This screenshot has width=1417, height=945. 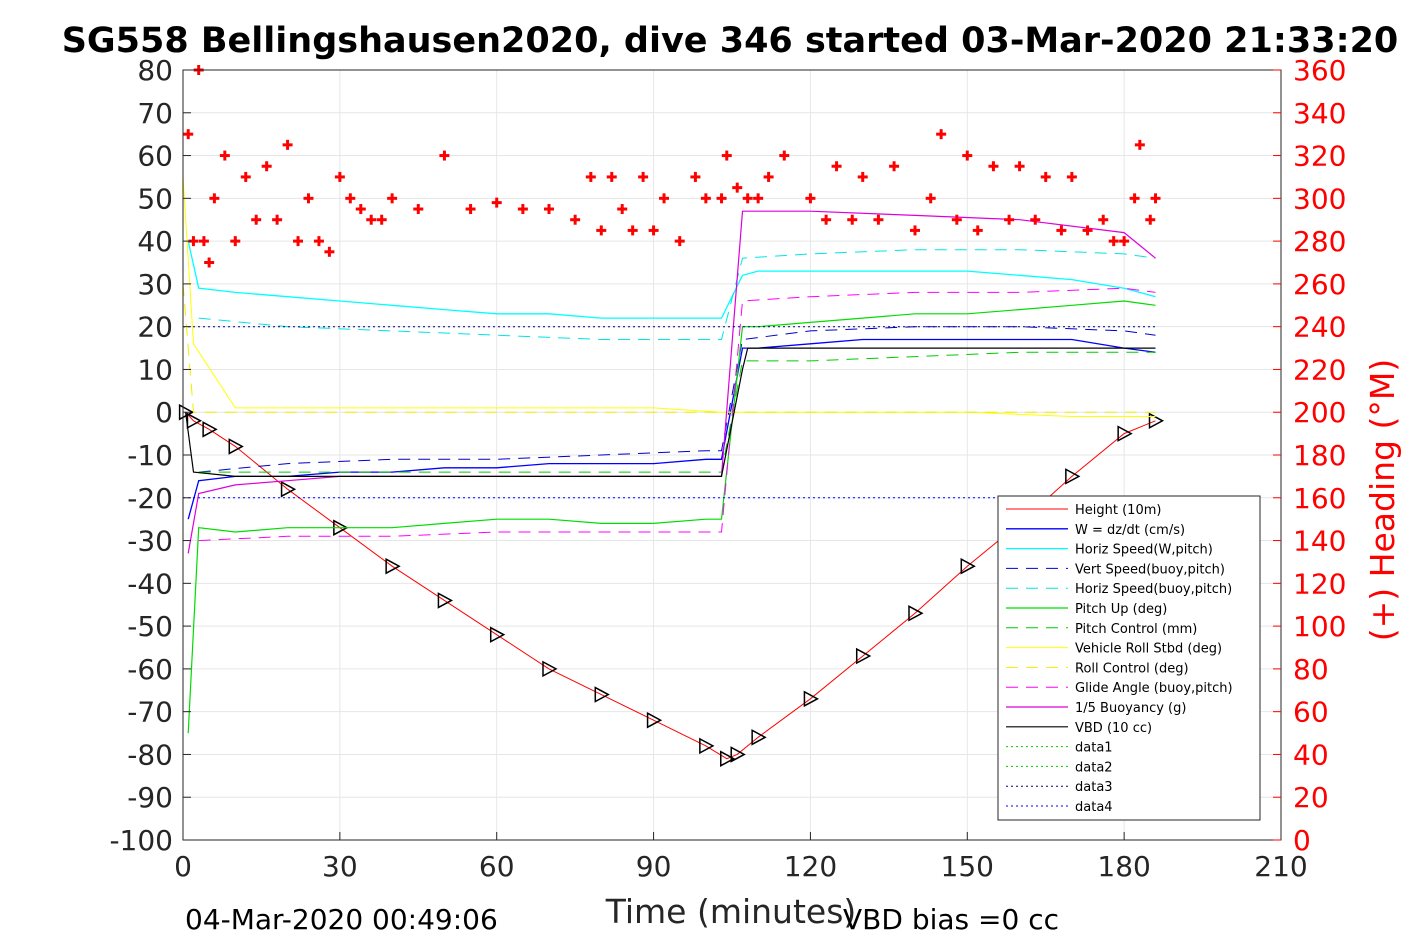 I want to click on y-tick-label-right: 260, so click(x=1319, y=284).